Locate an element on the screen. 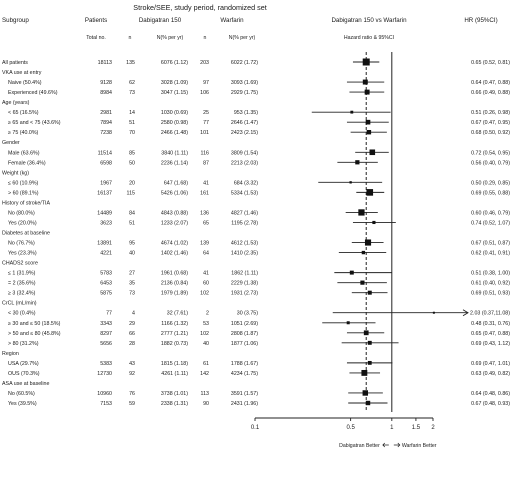  subgroup-title: CHADS2 score is located at coordinates (20, 264).